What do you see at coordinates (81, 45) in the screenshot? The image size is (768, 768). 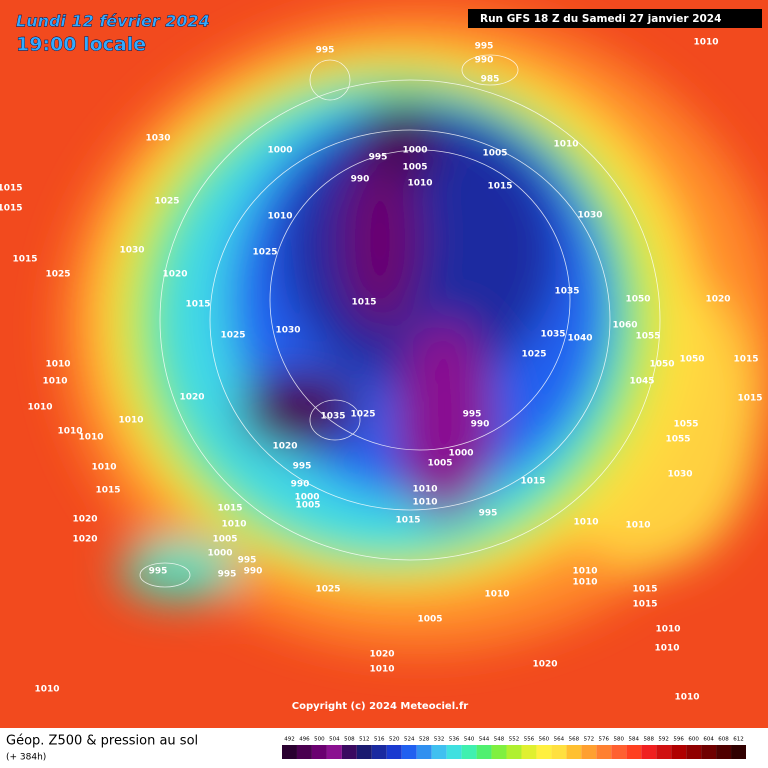 I see `time: 19:00 locale` at bounding box center [81, 45].